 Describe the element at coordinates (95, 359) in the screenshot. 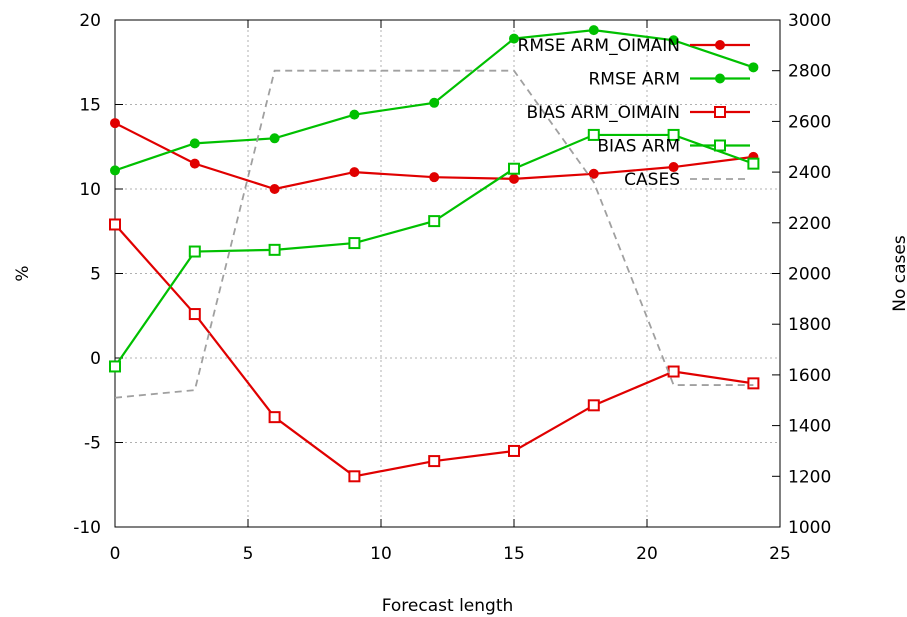

I see `y-tick-label: 0` at that location.